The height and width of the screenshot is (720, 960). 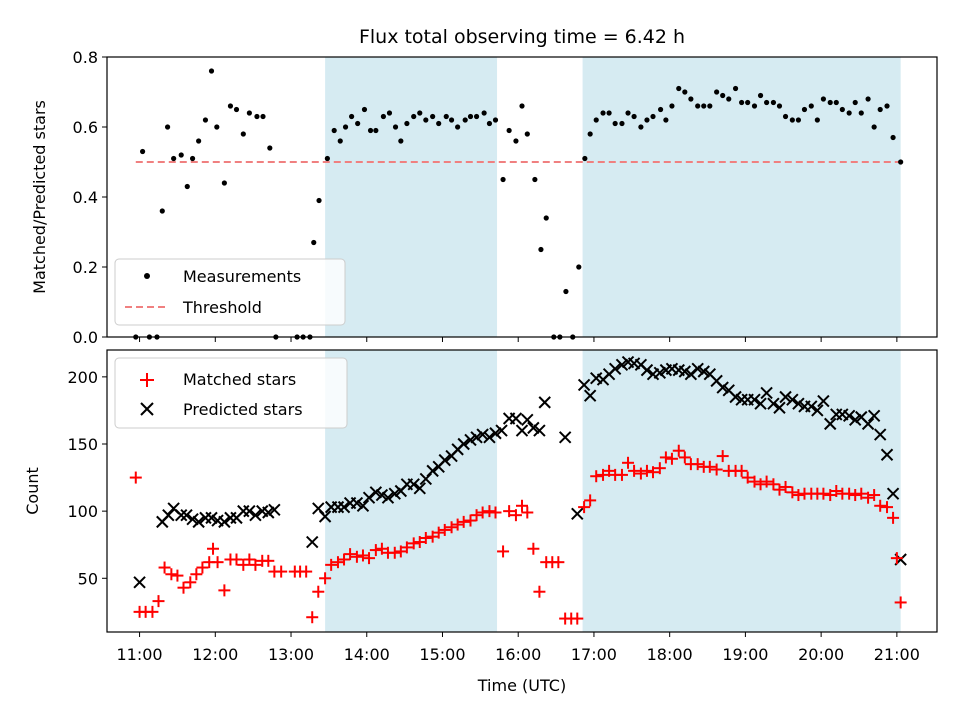 What do you see at coordinates (594, 654) in the screenshot?
I see `bottom-x-tick-label: 17:00` at bounding box center [594, 654].